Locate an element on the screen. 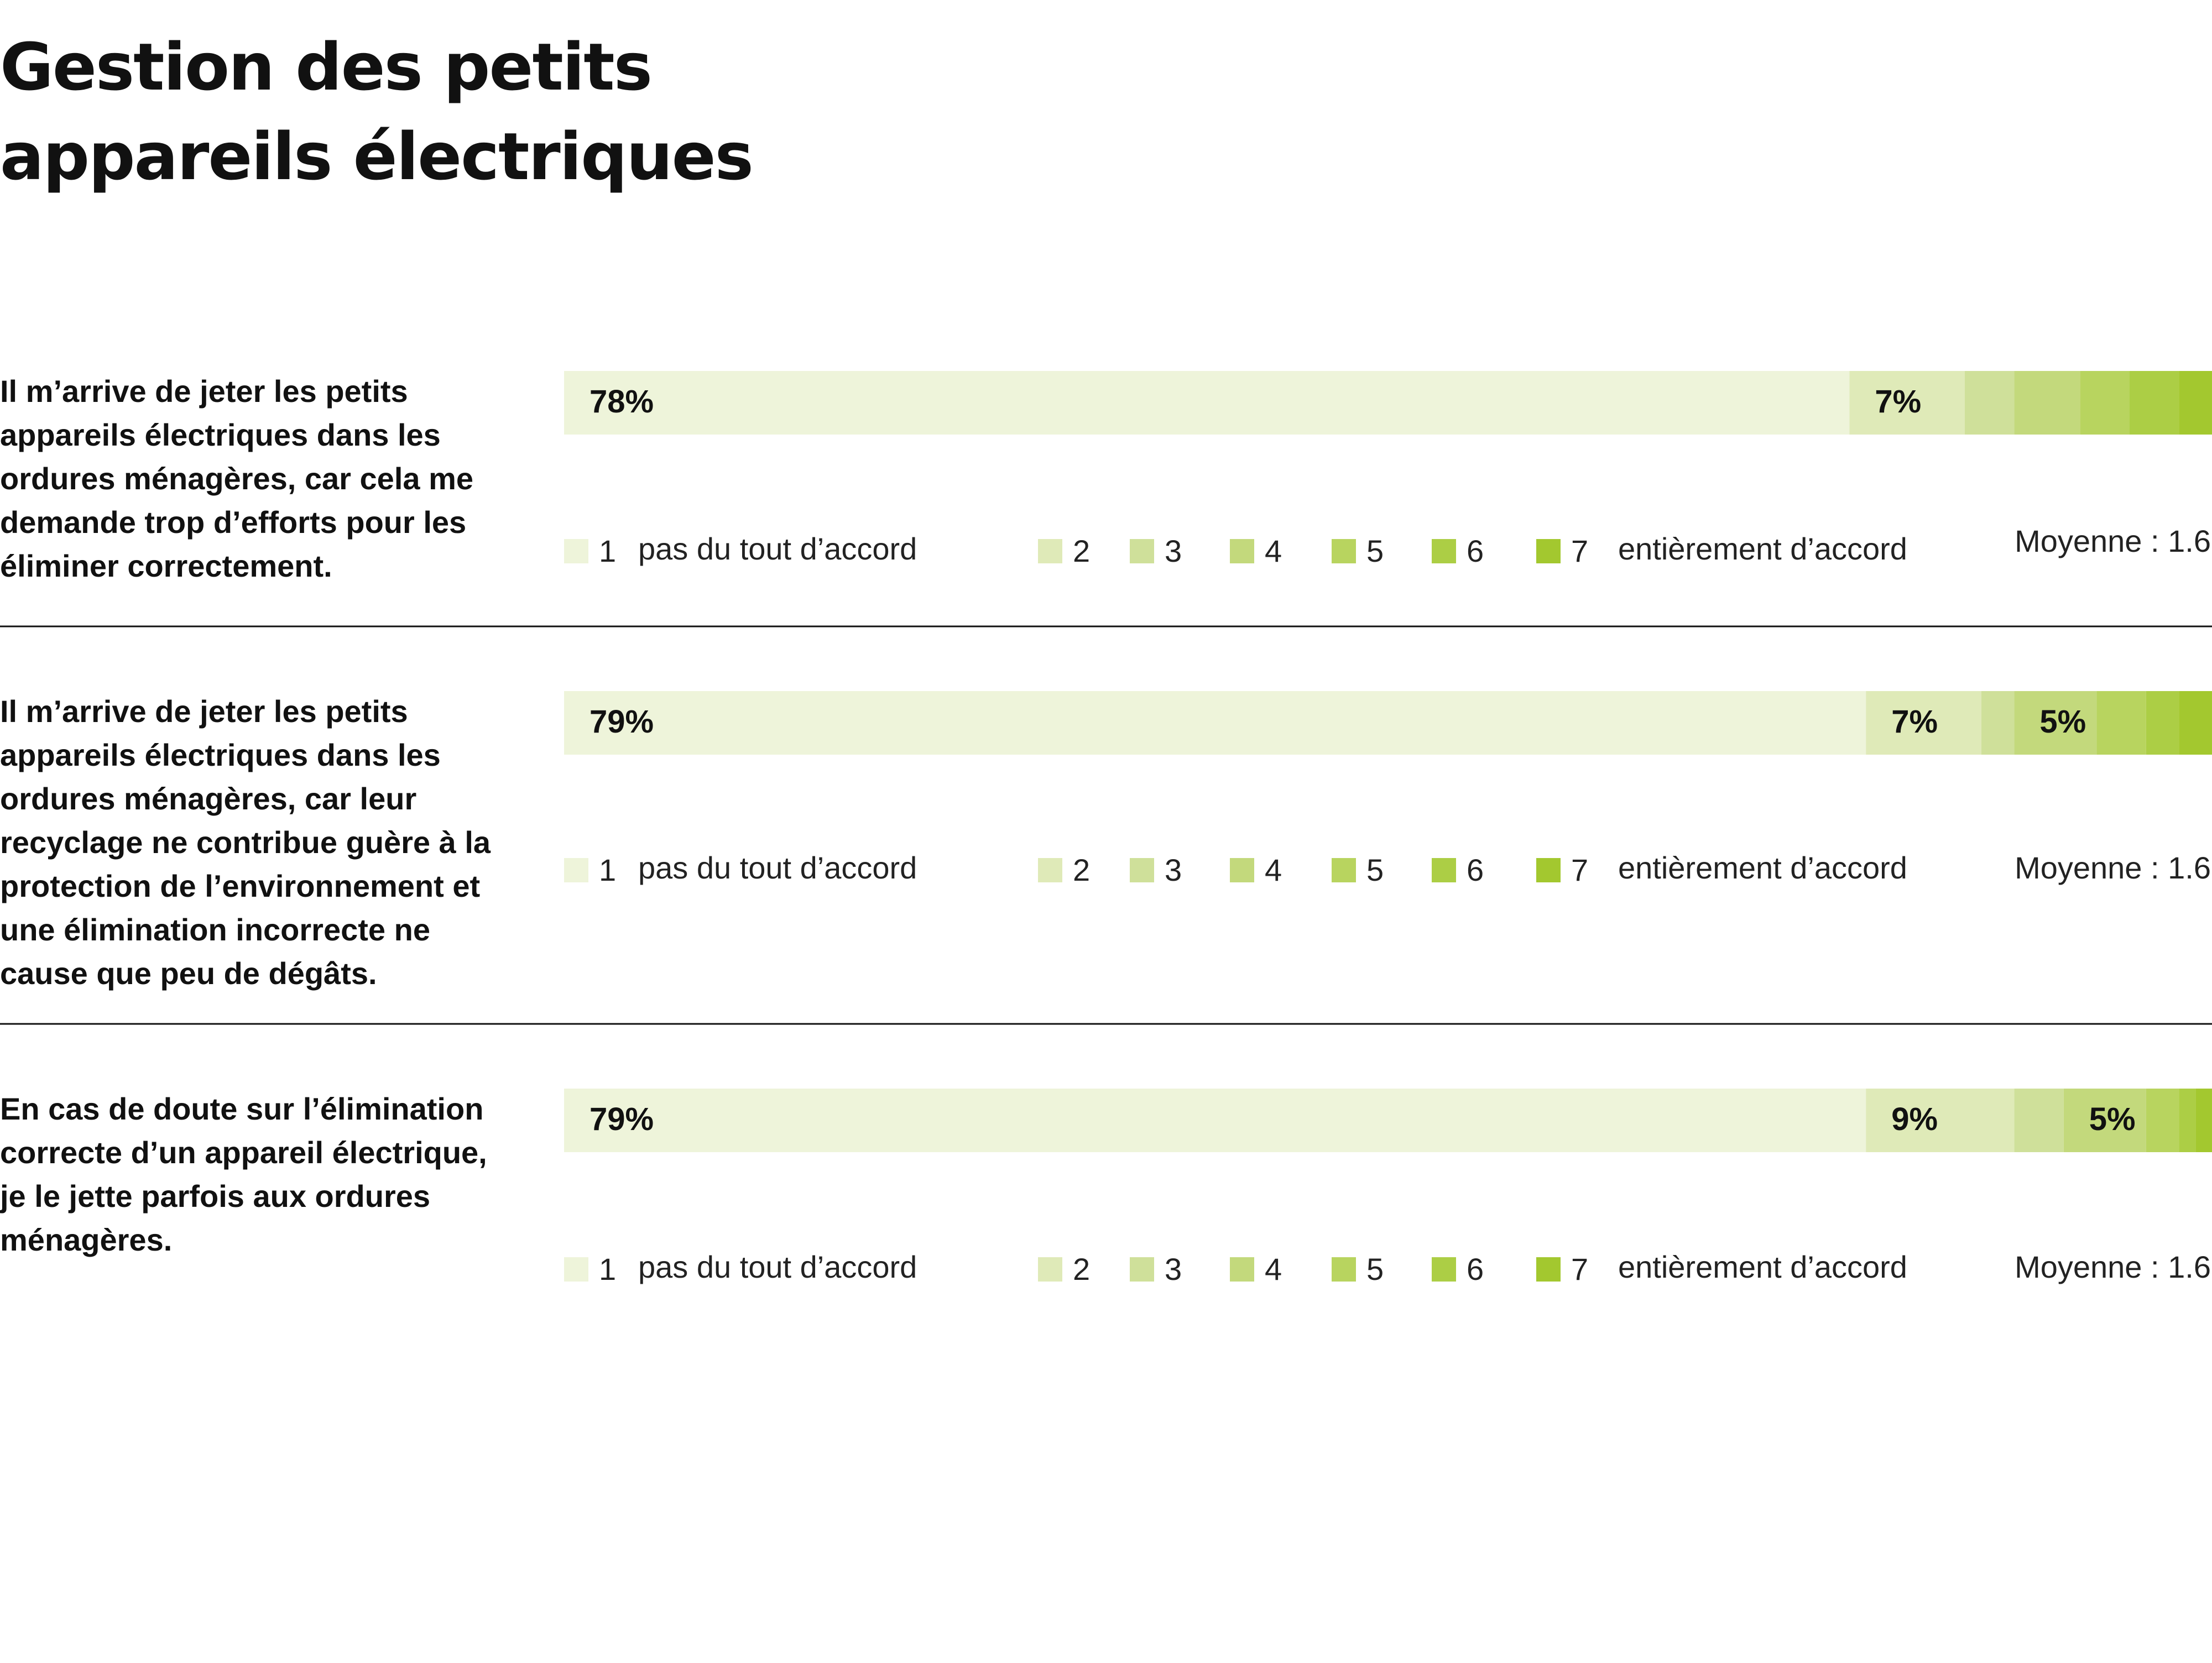 The width and height of the screenshot is (2212, 1663). value-label: 78% is located at coordinates (622, 402).